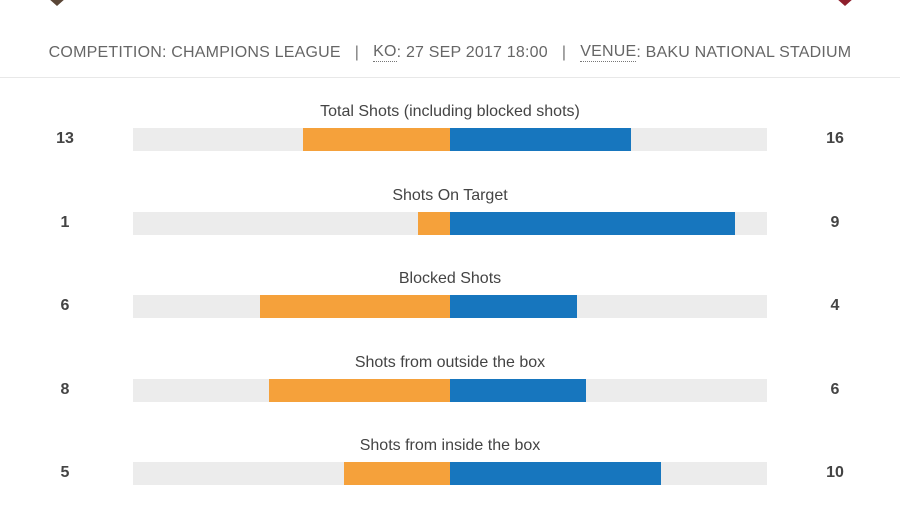 The width and height of the screenshot is (900, 518). I want to click on stat-title: Shots from inside the box, so click(450, 445).